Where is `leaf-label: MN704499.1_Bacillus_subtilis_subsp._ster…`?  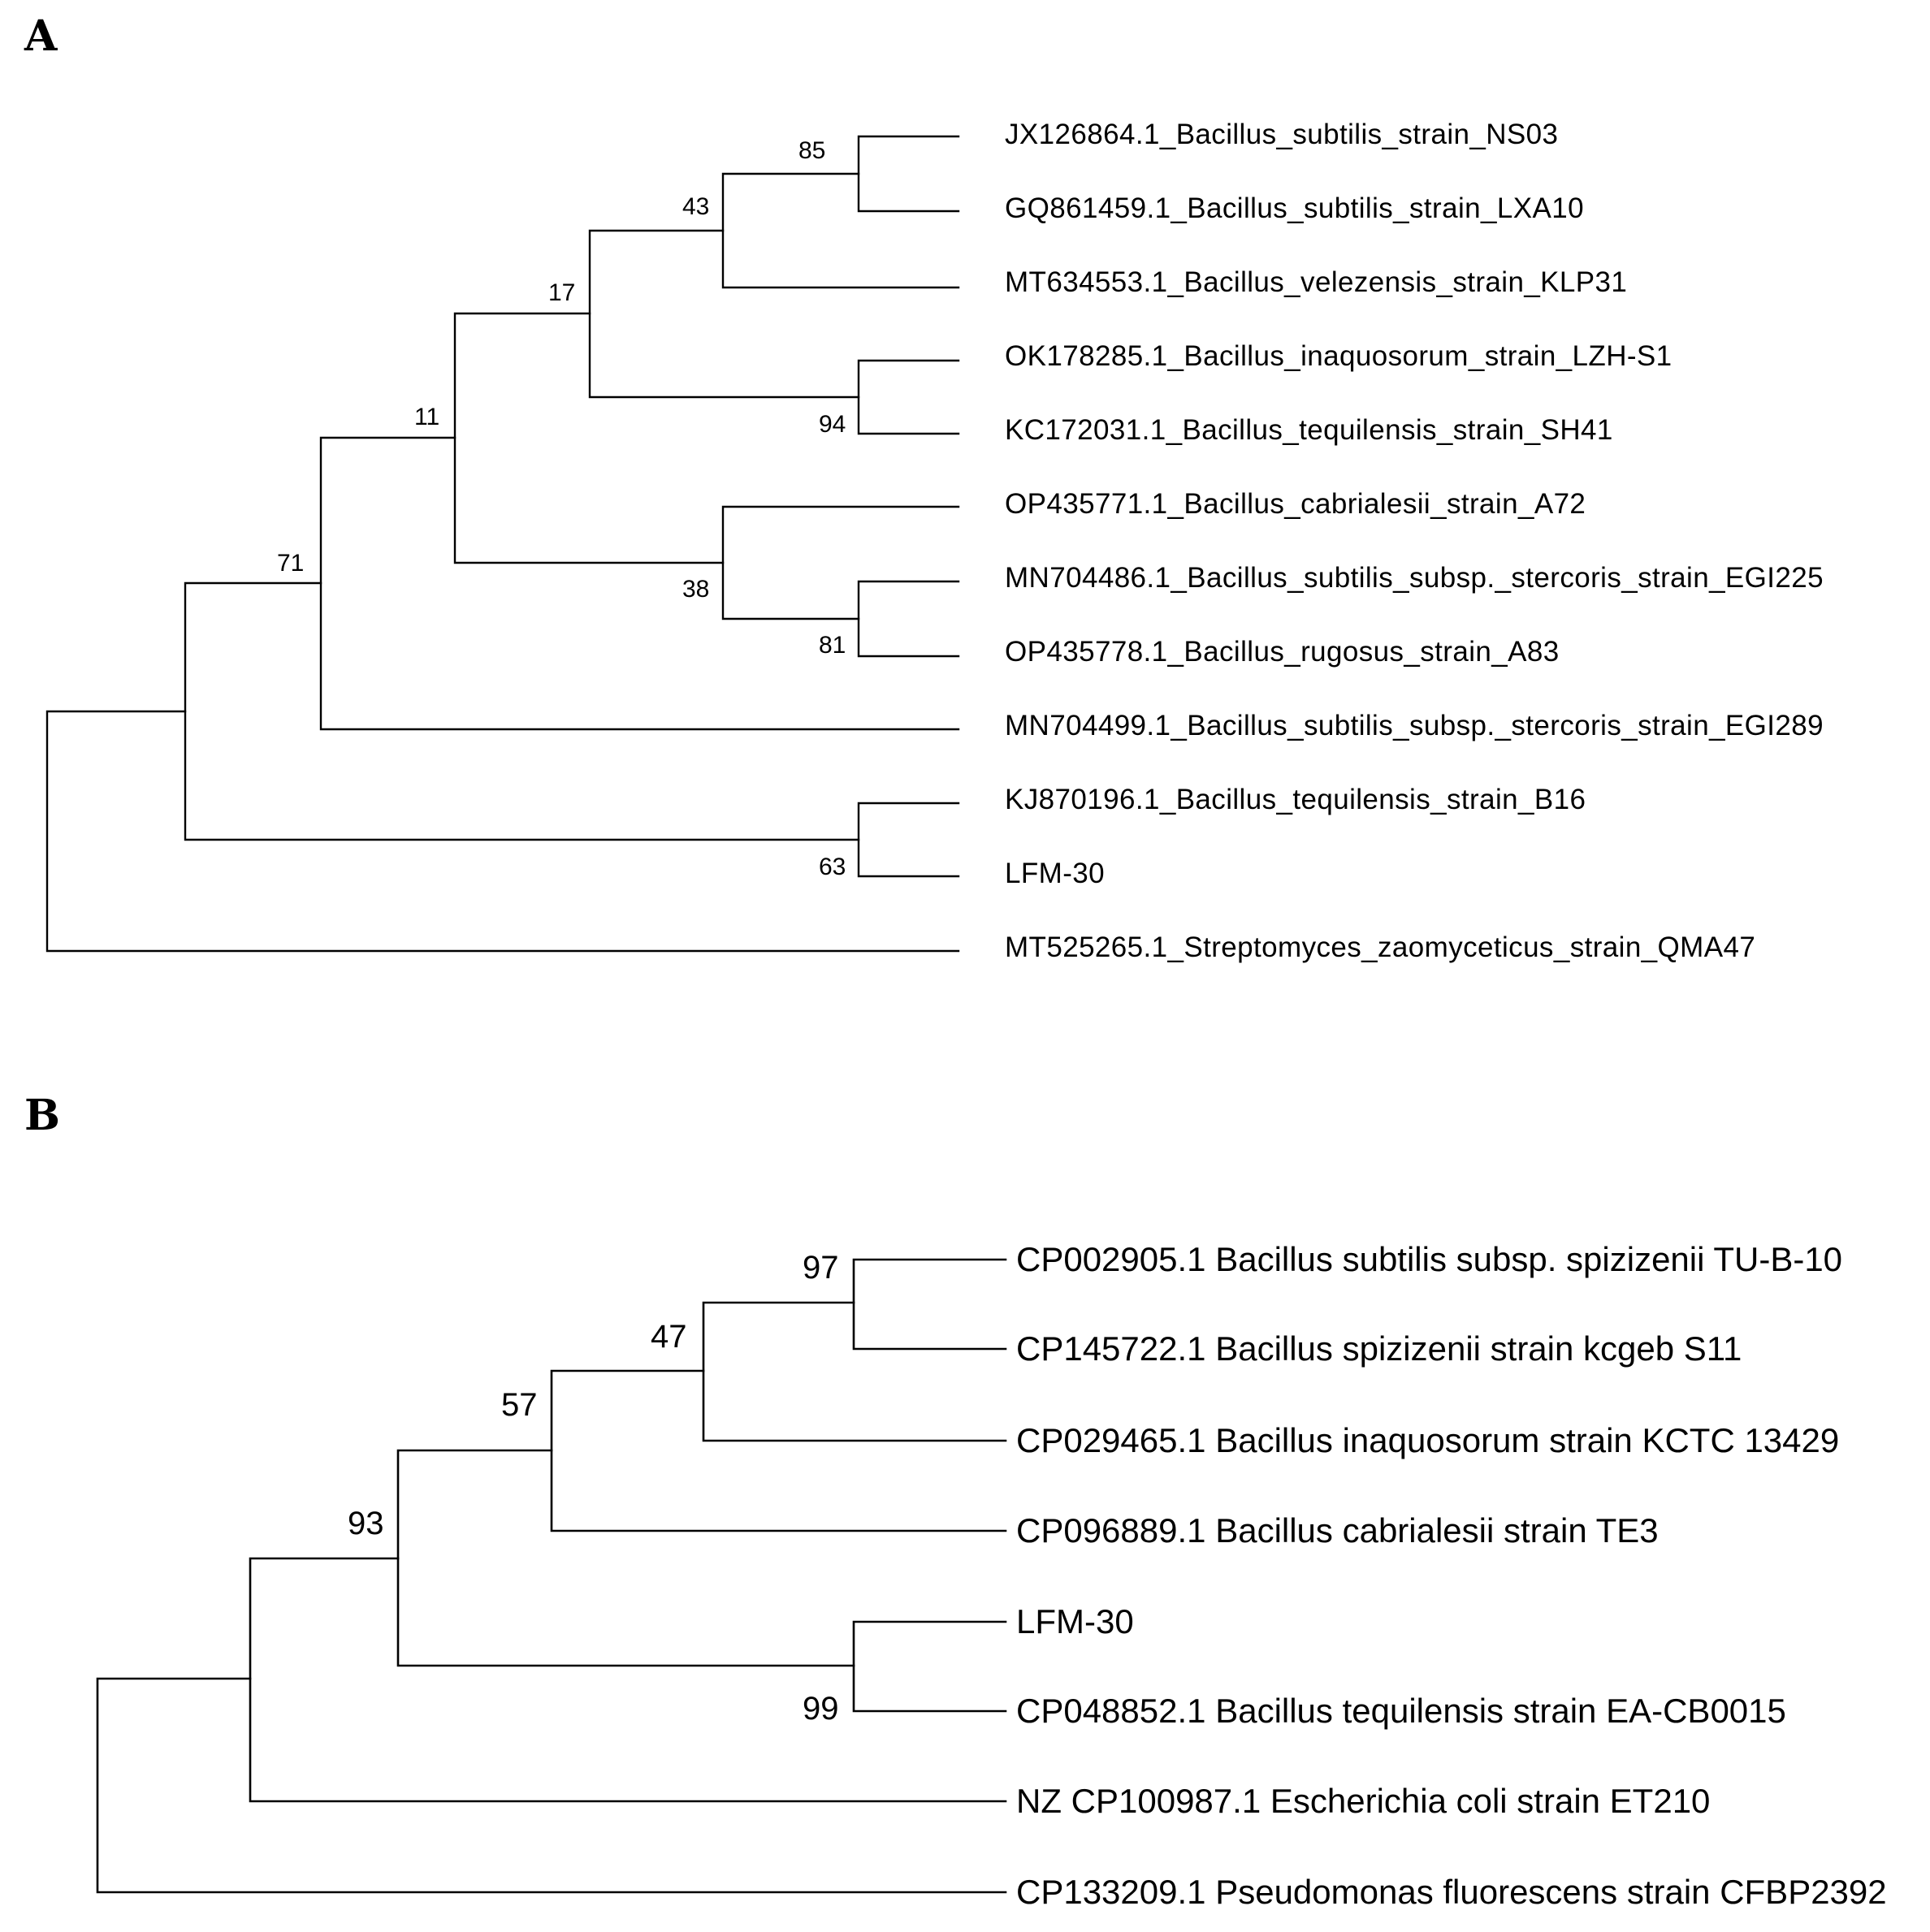
leaf-label: MN704499.1_Bacillus_subtilis_subsp._ster… is located at coordinates (1414, 725).